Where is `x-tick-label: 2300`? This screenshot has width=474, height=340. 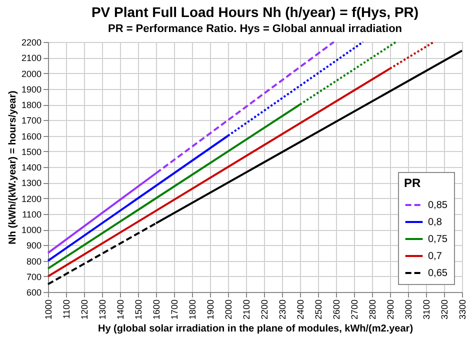 x-tick-label: 2300 is located at coordinates (283, 310).